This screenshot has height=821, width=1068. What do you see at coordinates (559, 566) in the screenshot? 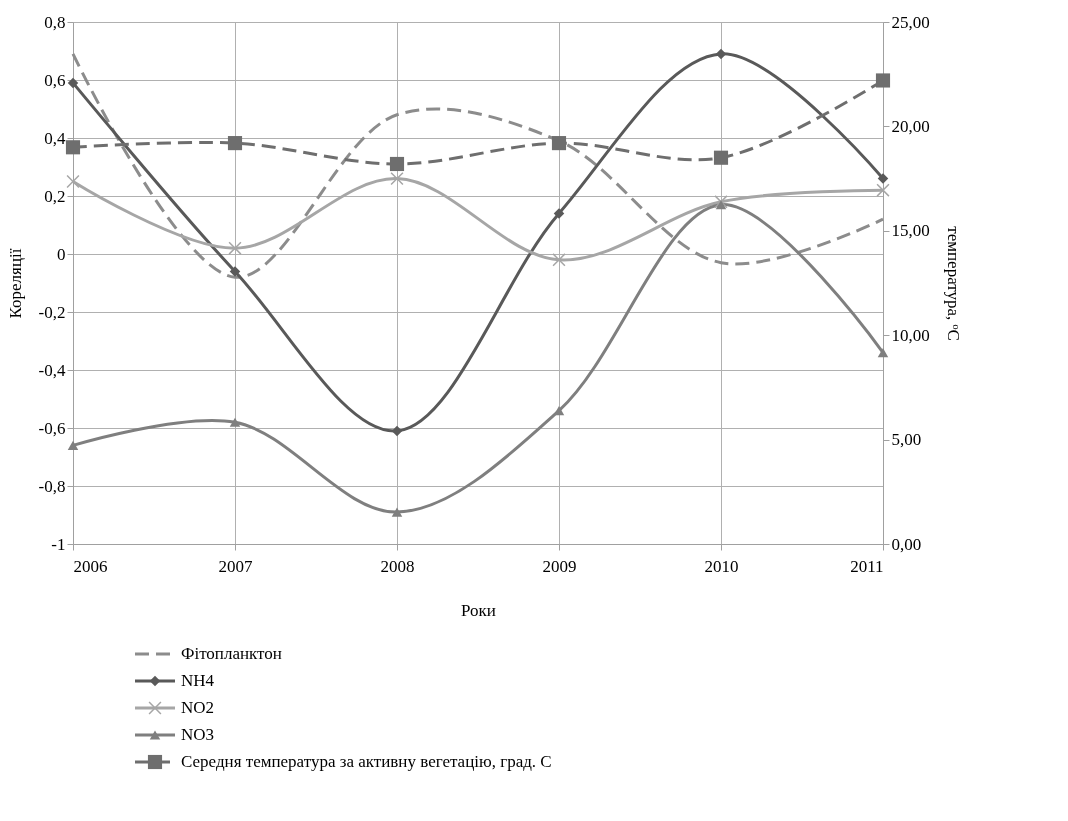
I see `x-tick-label: 2009` at bounding box center [559, 566].